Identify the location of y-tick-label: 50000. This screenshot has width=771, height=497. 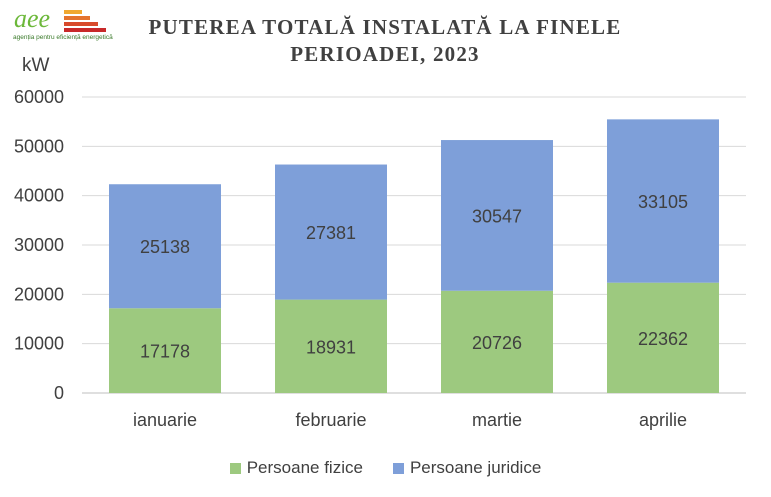
(39, 146).